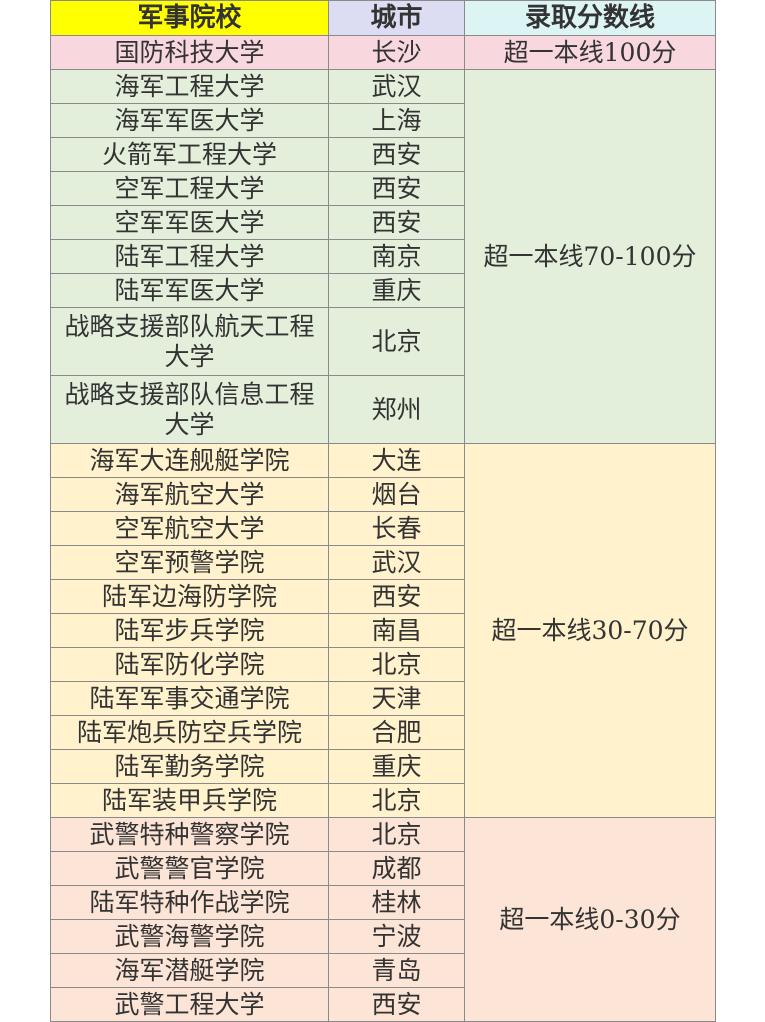  I want to click on table-row: 陆军步兵学院 南昌, so click(383, 630).